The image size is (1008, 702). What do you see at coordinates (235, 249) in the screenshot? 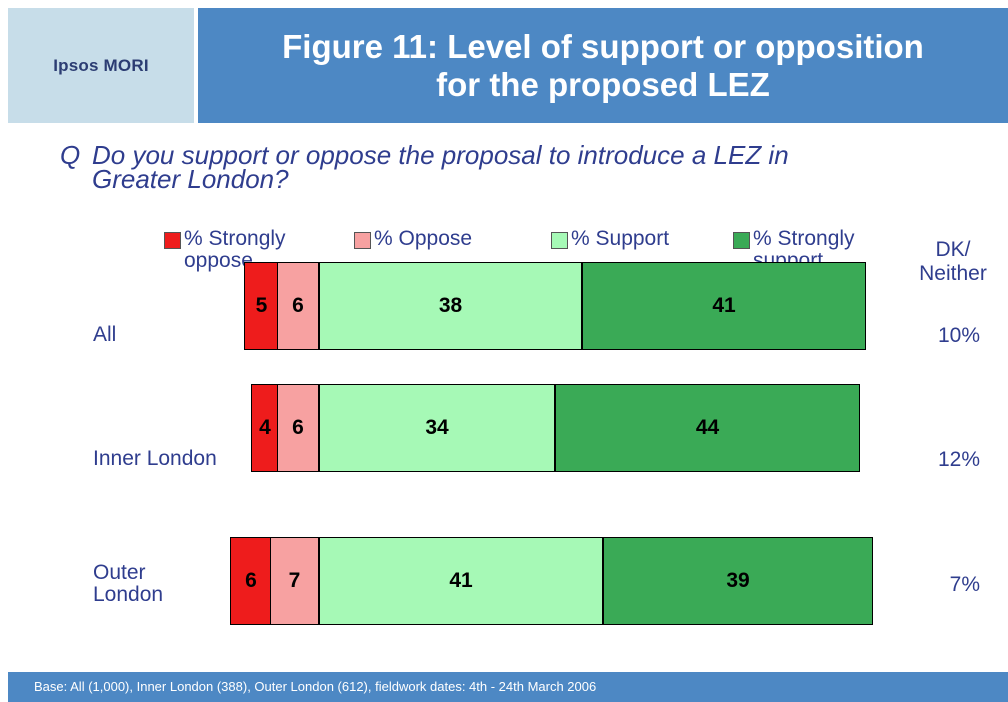
I see `legend-label-strongly-oppose: % Strongly oppose` at bounding box center [235, 249].